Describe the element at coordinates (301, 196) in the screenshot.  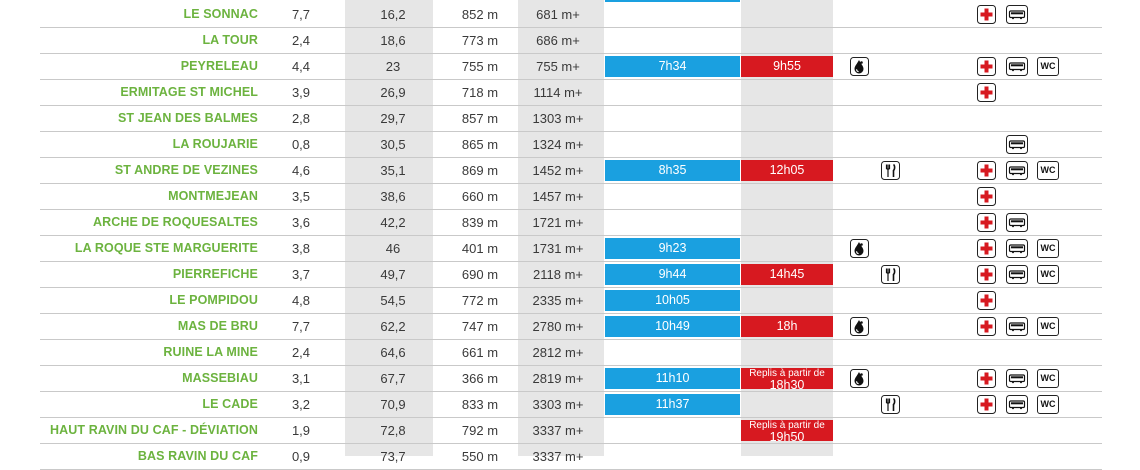
I see `segment-distance: 3,5` at that location.